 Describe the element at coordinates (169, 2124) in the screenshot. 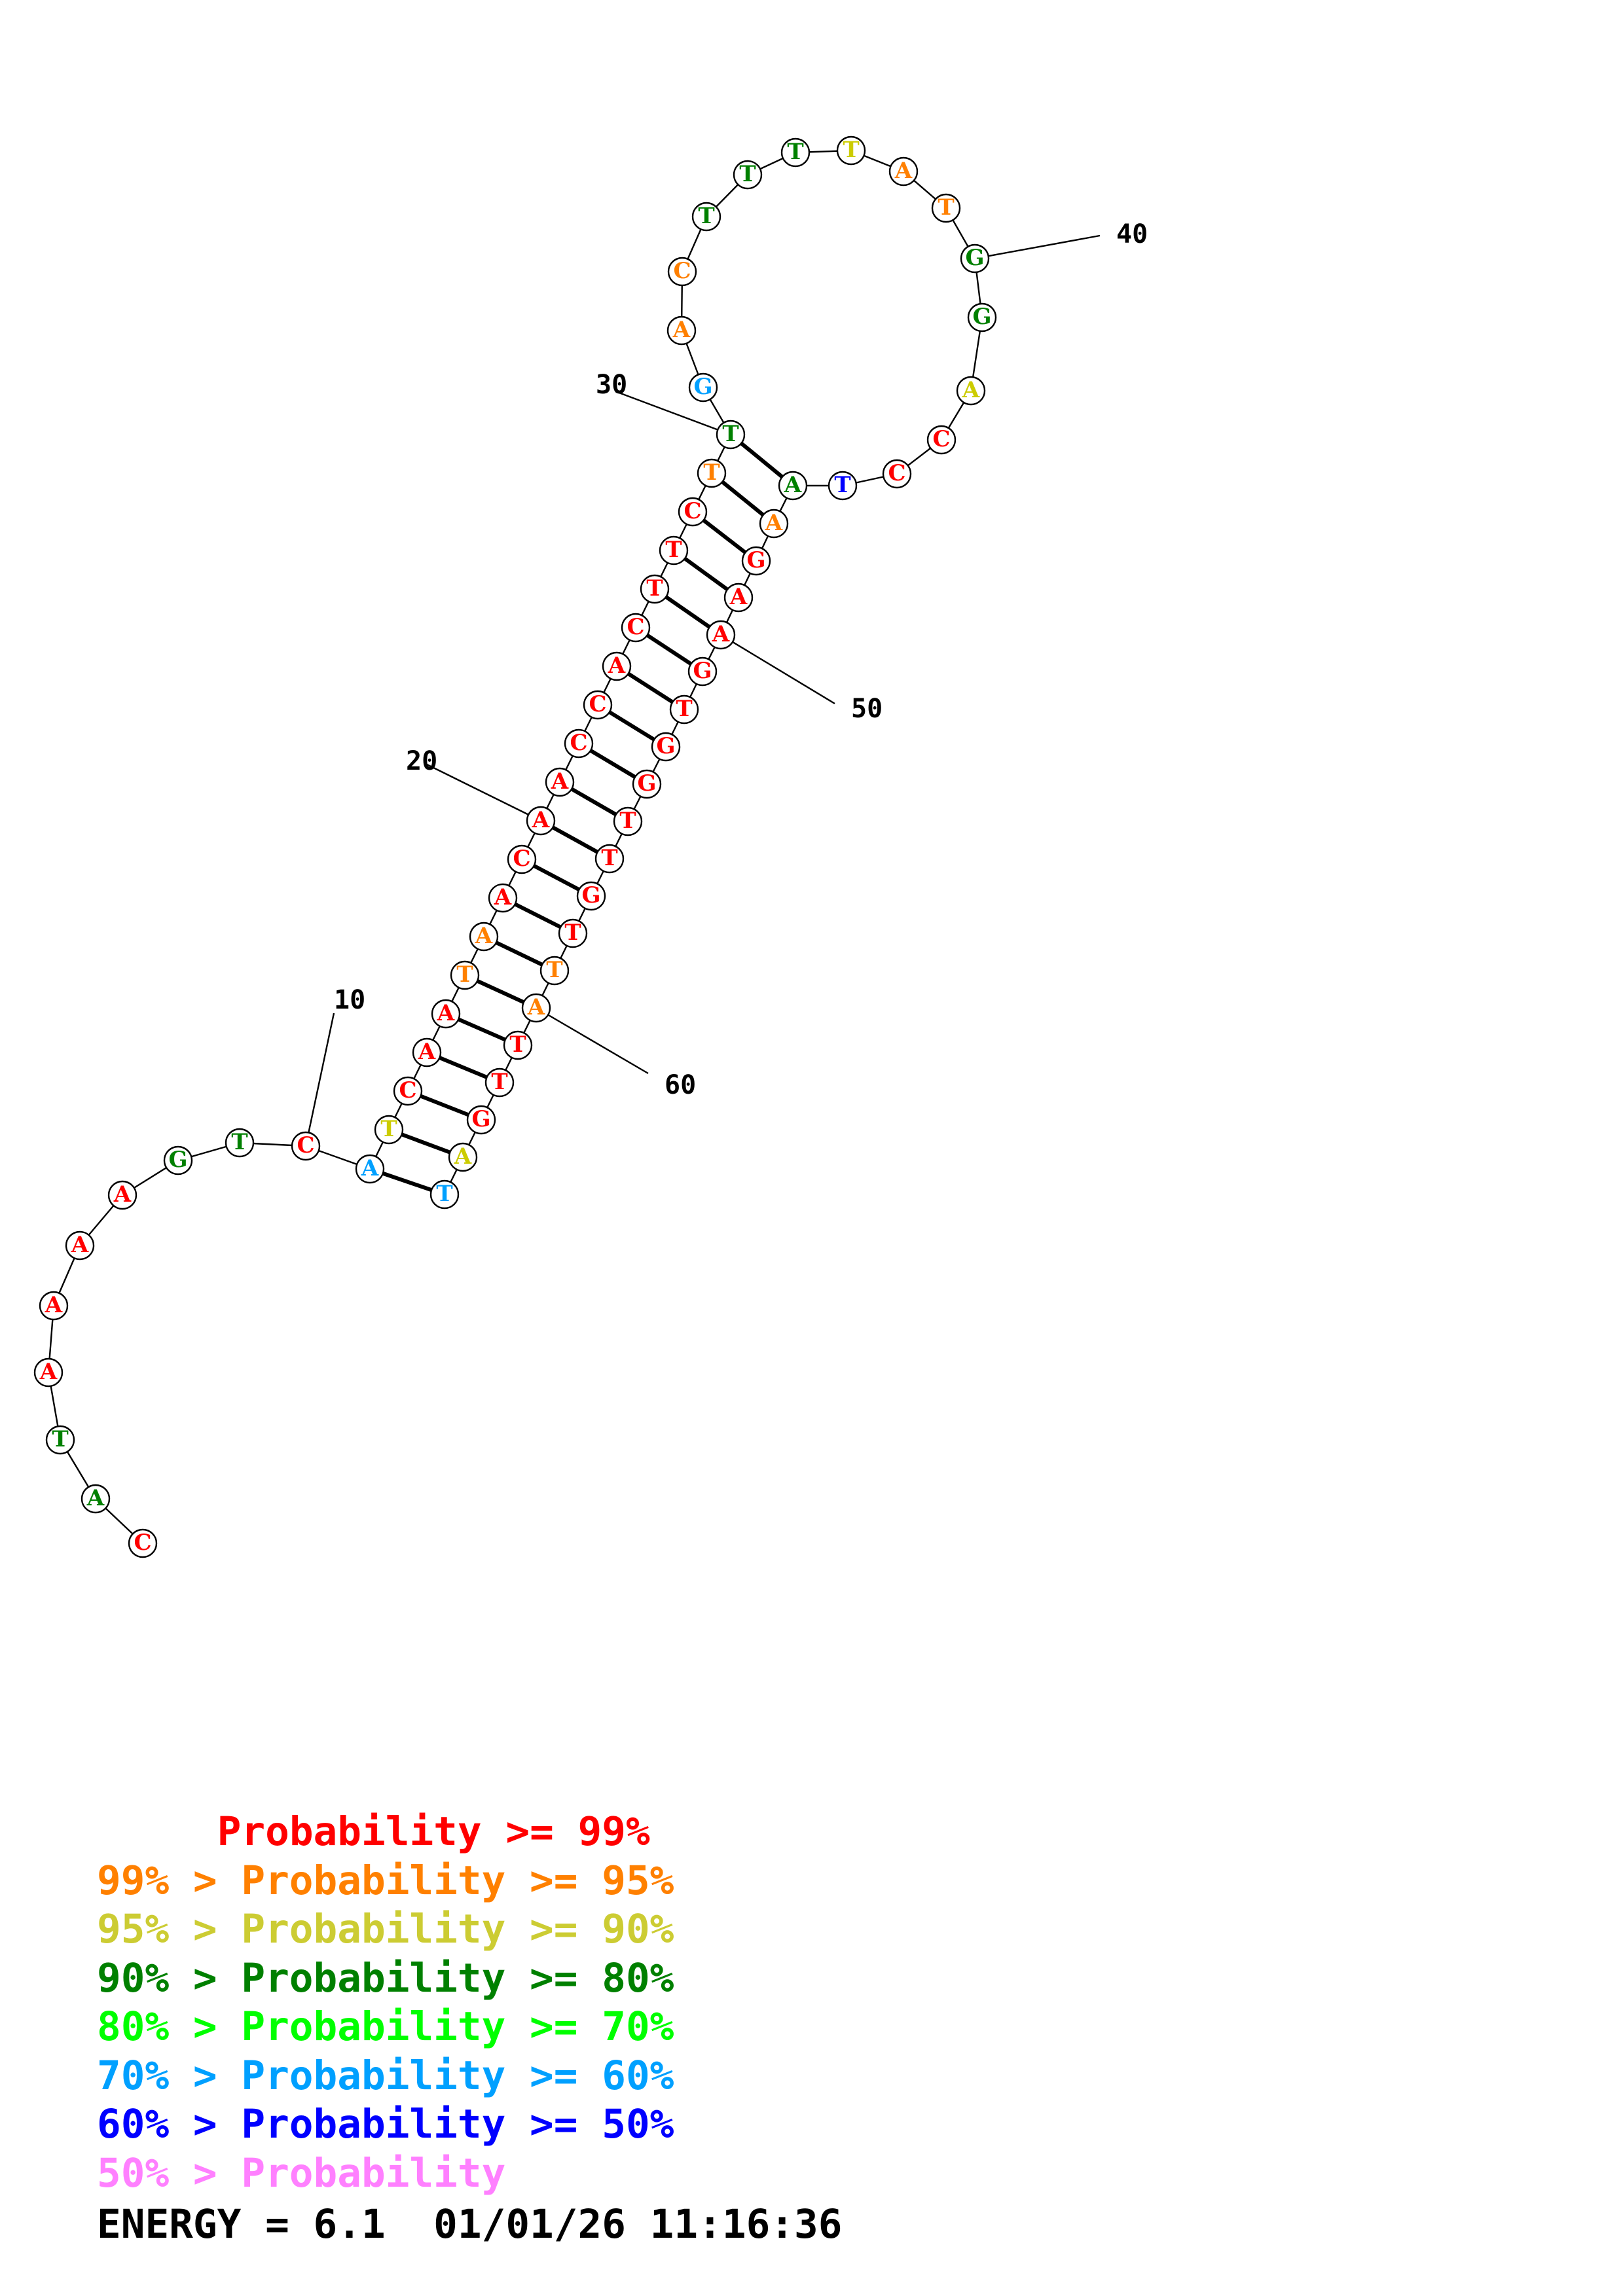

I see `legend-threshold: 60% >` at that location.